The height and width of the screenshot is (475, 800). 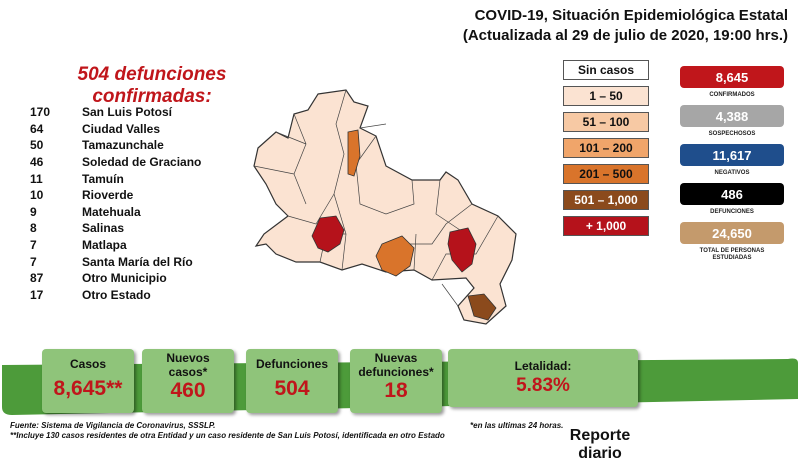 I want to click on nuevas-defunciones-label: Nuevas defunciones*, so click(x=396, y=365).